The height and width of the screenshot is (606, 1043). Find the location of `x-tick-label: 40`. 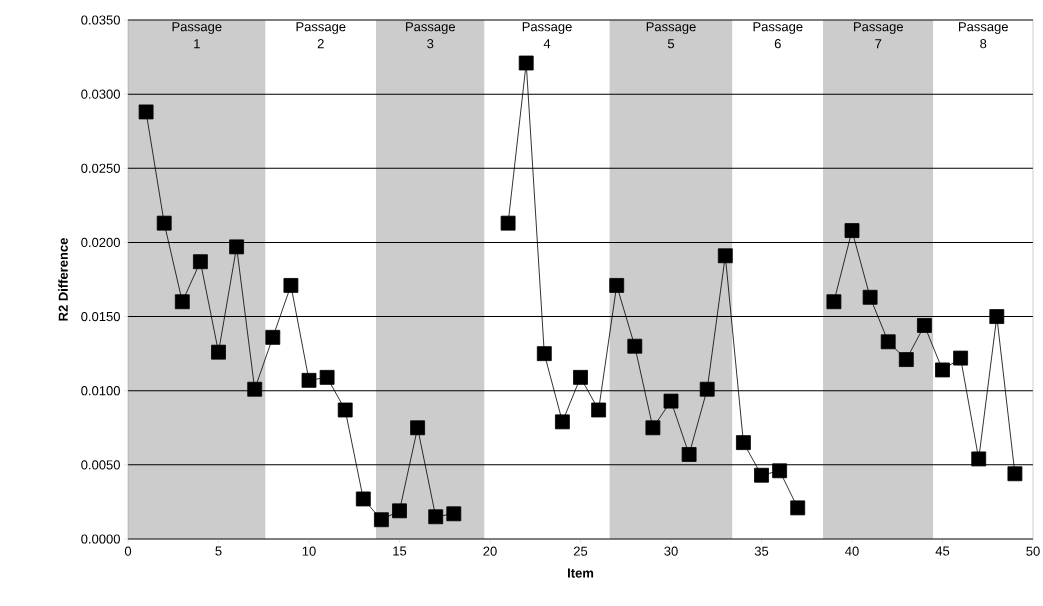

x-tick-label: 40 is located at coordinates (852, 551).